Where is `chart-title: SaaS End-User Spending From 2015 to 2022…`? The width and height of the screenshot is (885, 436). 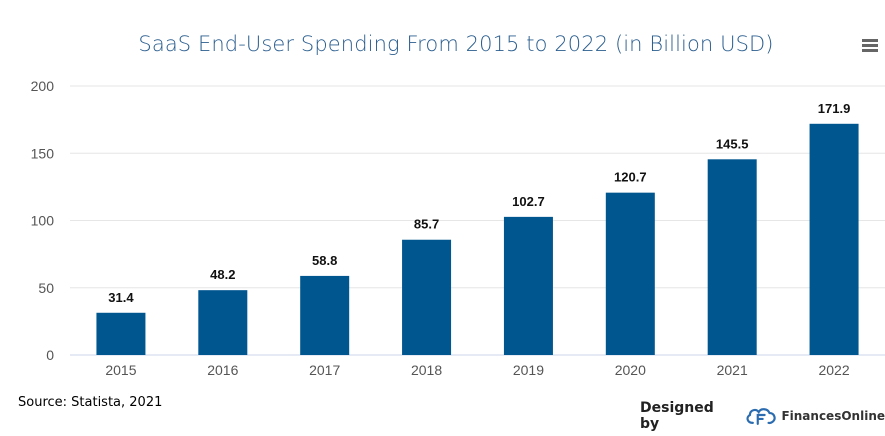
chart-title: SaaS End-User Spending From 2015 to 2022… is located at coordinates (456, 44).